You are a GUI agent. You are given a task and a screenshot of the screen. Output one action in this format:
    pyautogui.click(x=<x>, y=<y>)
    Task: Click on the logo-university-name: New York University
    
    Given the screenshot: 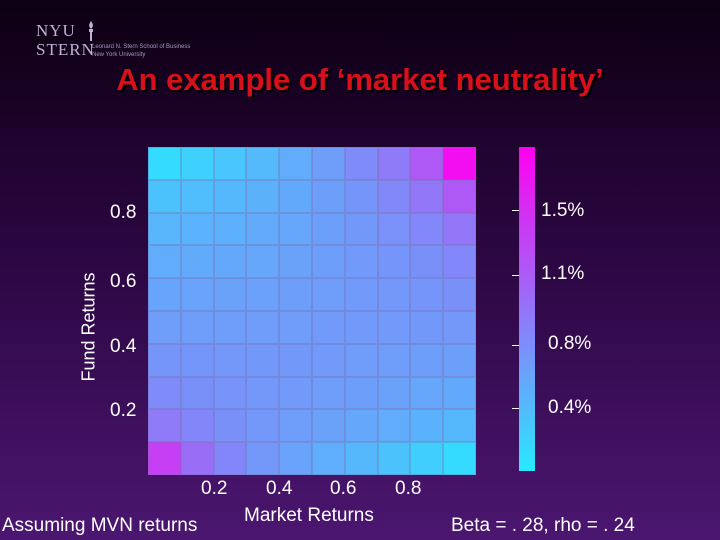 What is the action you would take?
    pyautogui.click(x=119, y=55)
    